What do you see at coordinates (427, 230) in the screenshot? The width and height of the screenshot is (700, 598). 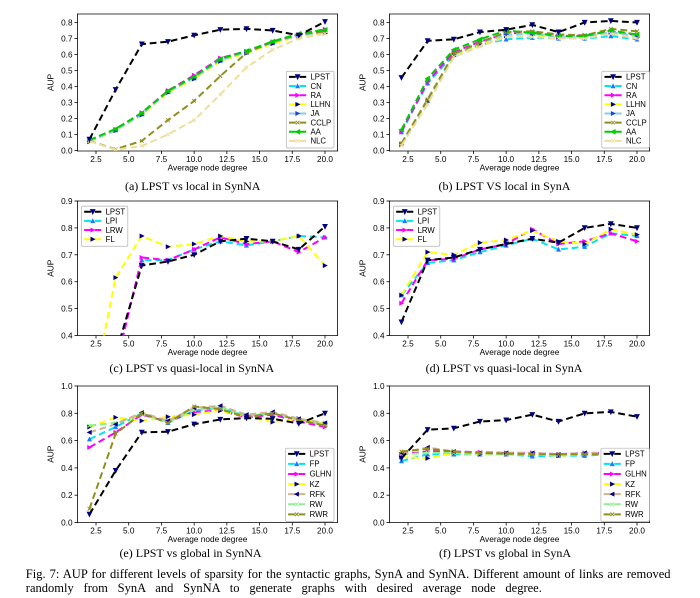 I see `svg-text: LRW` at bounding box center [427, 230].